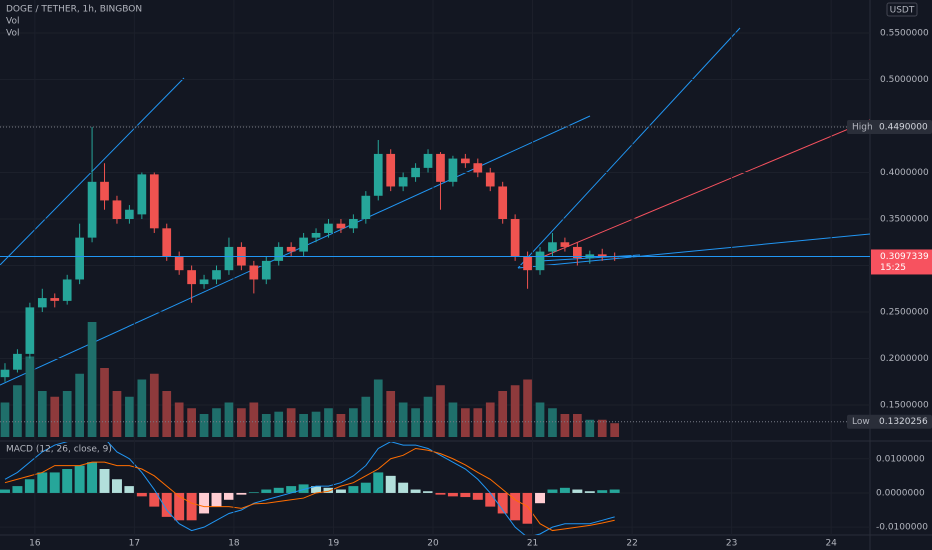 The width and height of the screenshot is (932, 550). Describe the element at coordinates (902, 528) in the screenshot. I see `y-tick-label: -0.0100000` at that location.